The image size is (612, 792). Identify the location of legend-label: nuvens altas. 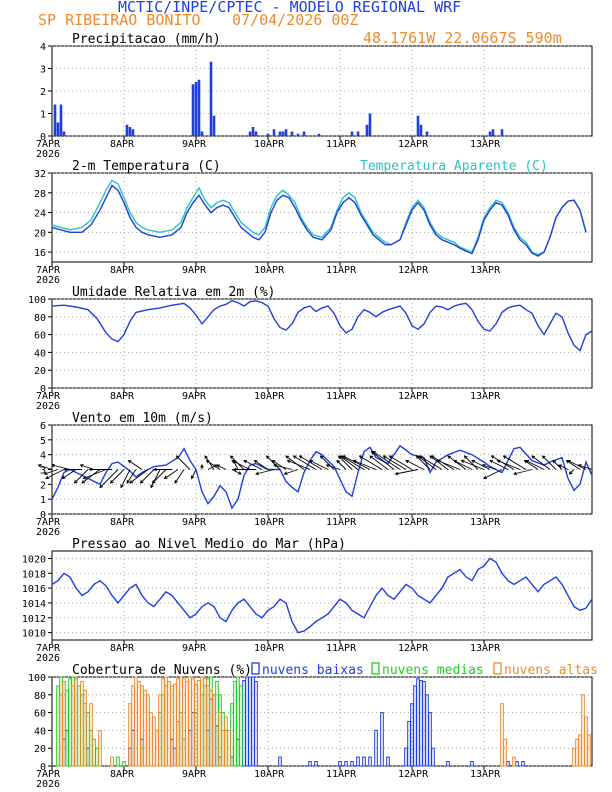
(551, 670).